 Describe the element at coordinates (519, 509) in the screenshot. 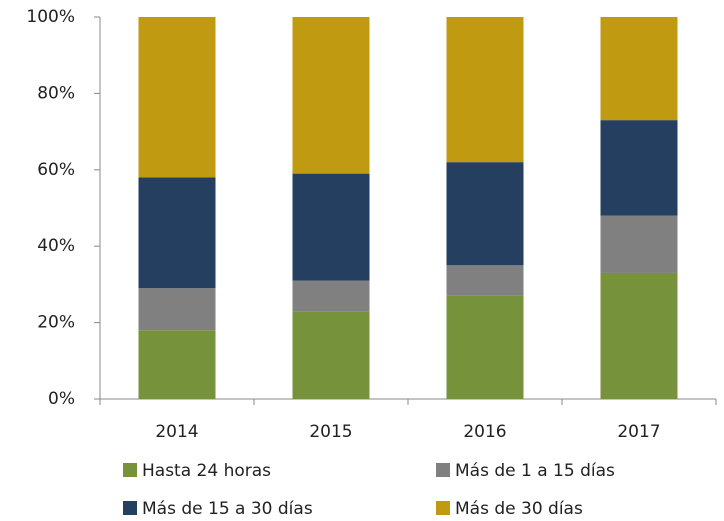

I see `legend-label: Más de 30 días` at that location.